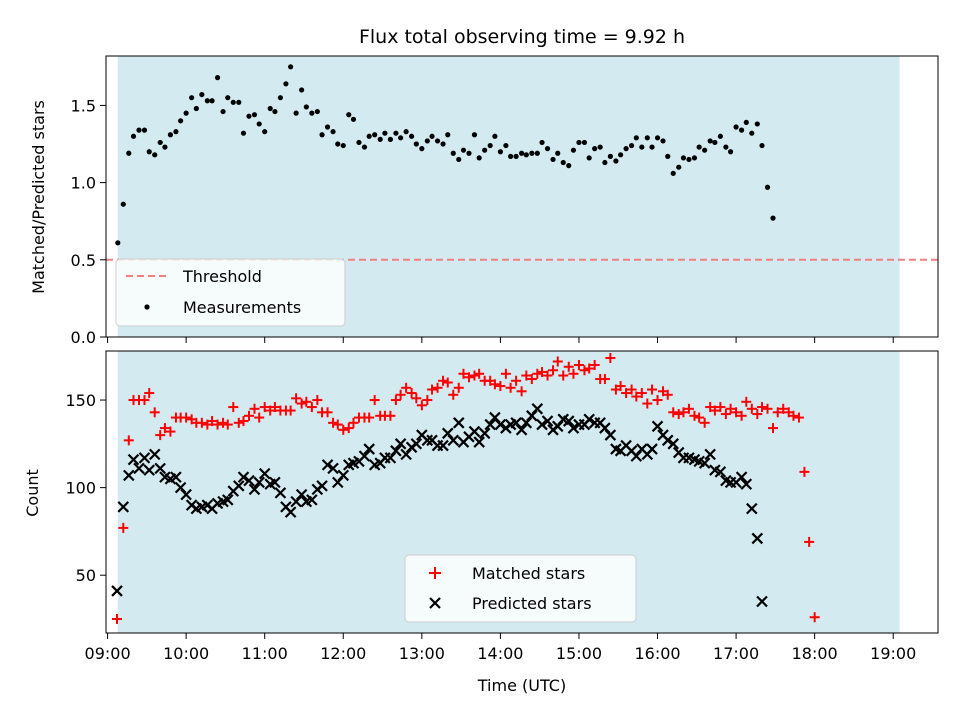 The height and width of the screenshot is (720, 960). What do you see at coordinates (186, 653) in the screenshot?
I see `bottom-x-tick-label: 10:00` at bounding box center [186, 653].